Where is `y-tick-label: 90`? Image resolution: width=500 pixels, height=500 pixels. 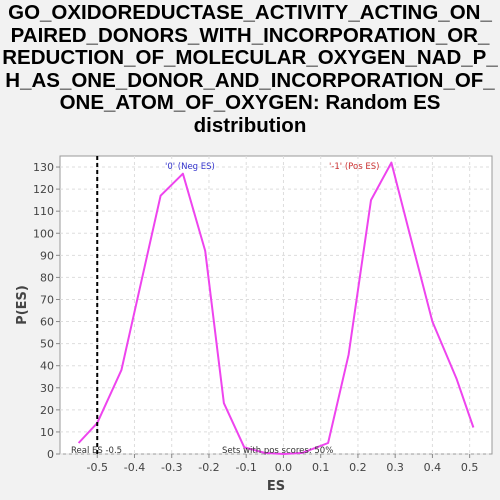
y-tick-label: 90 is located at coordinates (47, 255).